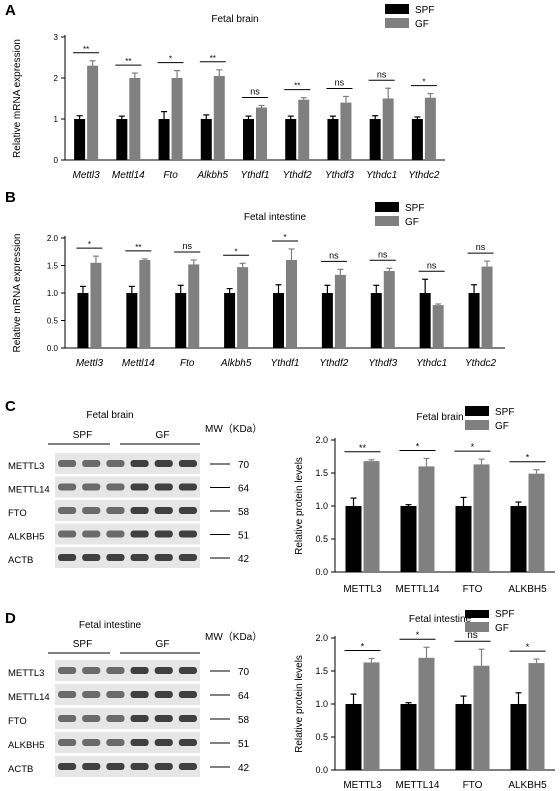  What do you see at coordinates (412, 222) in the screenshot?
I see `legend-label-gf: GF` at bounding box center [412, 222].